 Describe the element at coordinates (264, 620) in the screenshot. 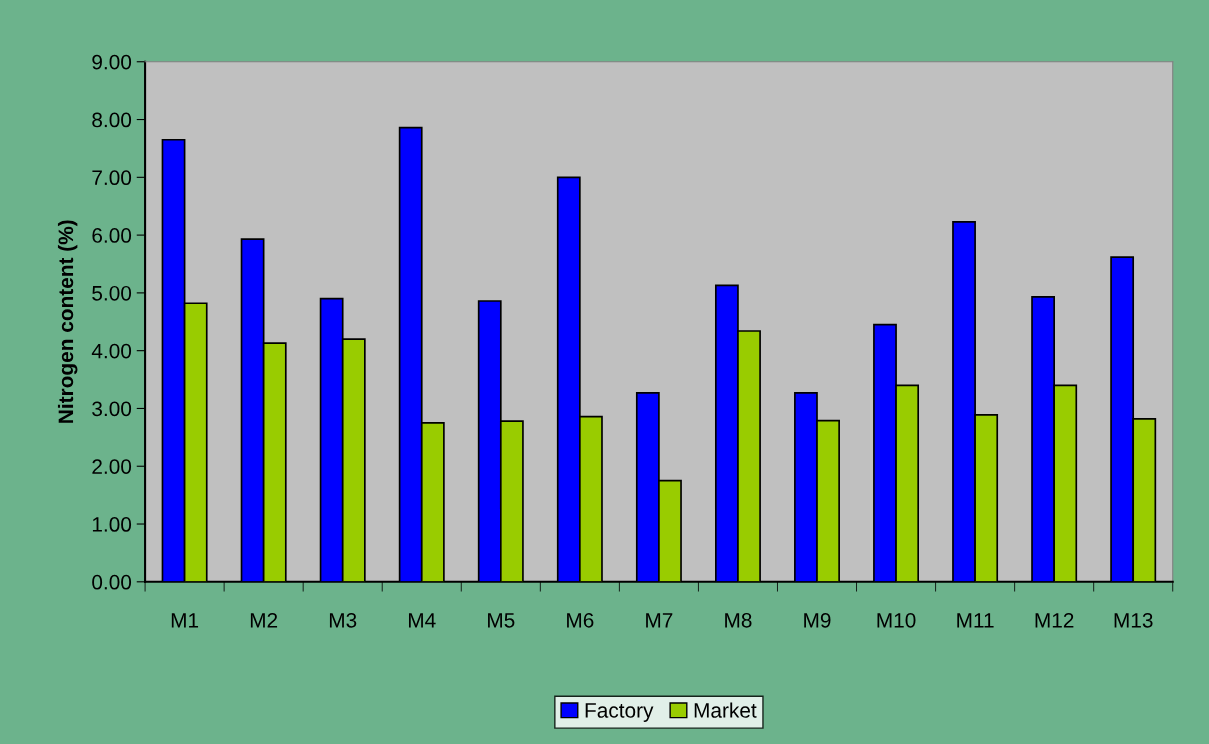

I see `x-tick-label: M2` at that location.